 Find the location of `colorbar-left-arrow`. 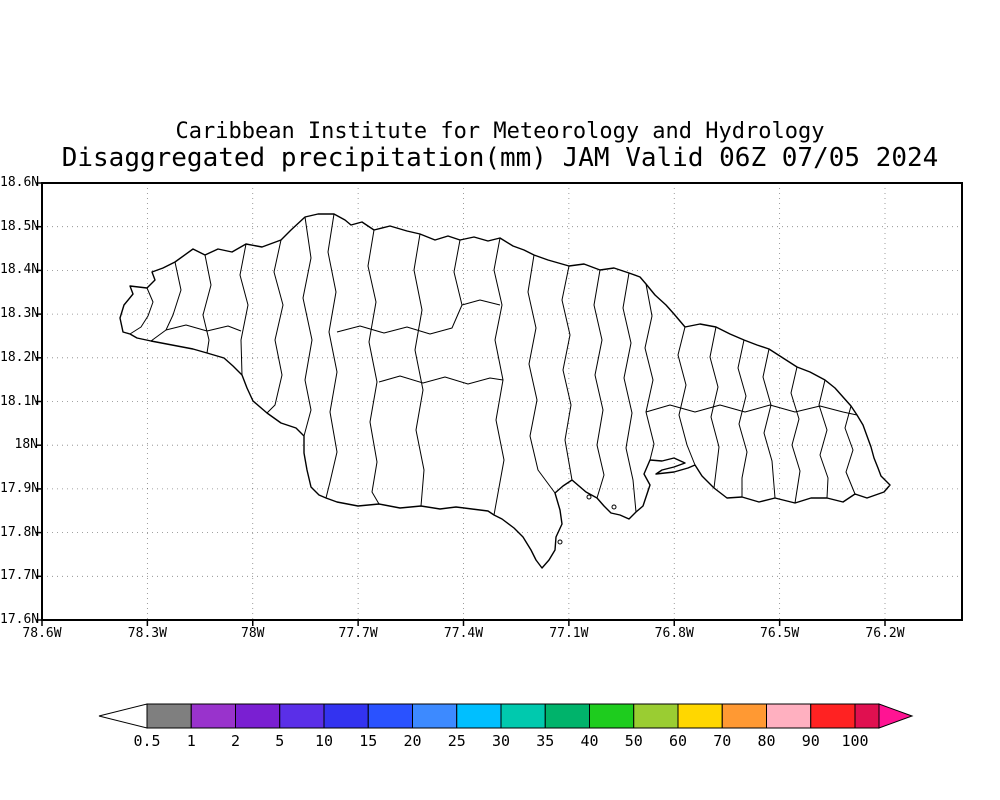

colorbar-left-arrow is located at coordinates (123, 716).